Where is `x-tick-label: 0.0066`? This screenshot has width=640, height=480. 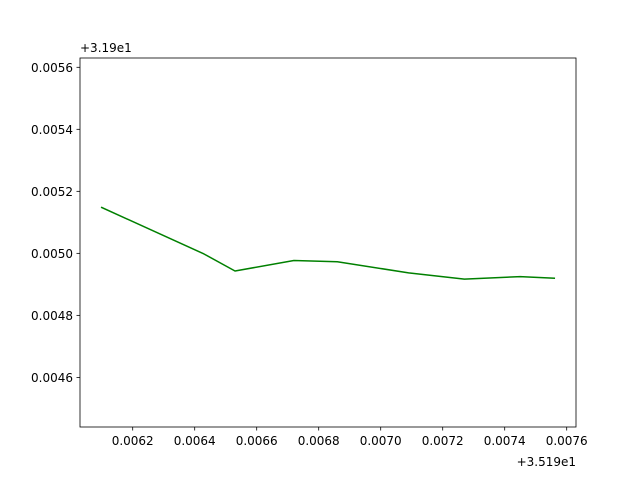 x-tick-label: 0.0066 is located at coordinates (257, 441).